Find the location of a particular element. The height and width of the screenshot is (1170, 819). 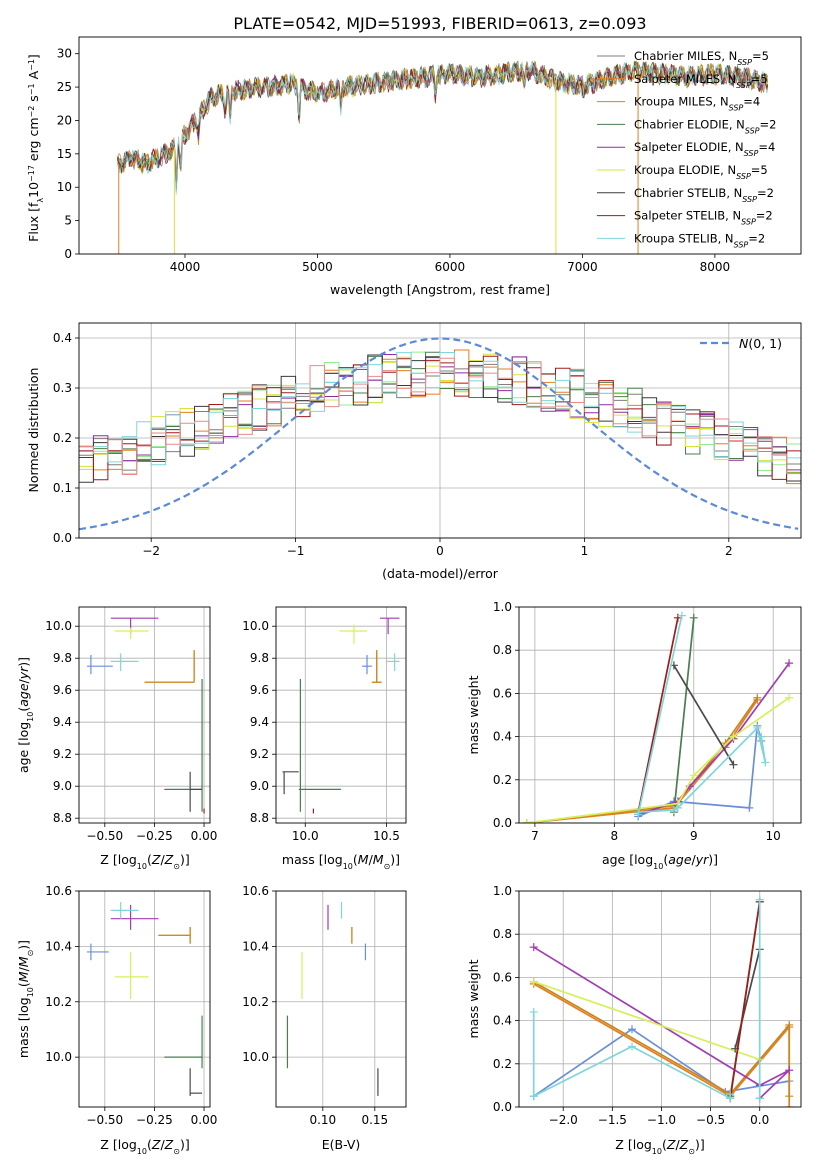

x-tick-label: 0.00 is located at coordinates (204, 836).